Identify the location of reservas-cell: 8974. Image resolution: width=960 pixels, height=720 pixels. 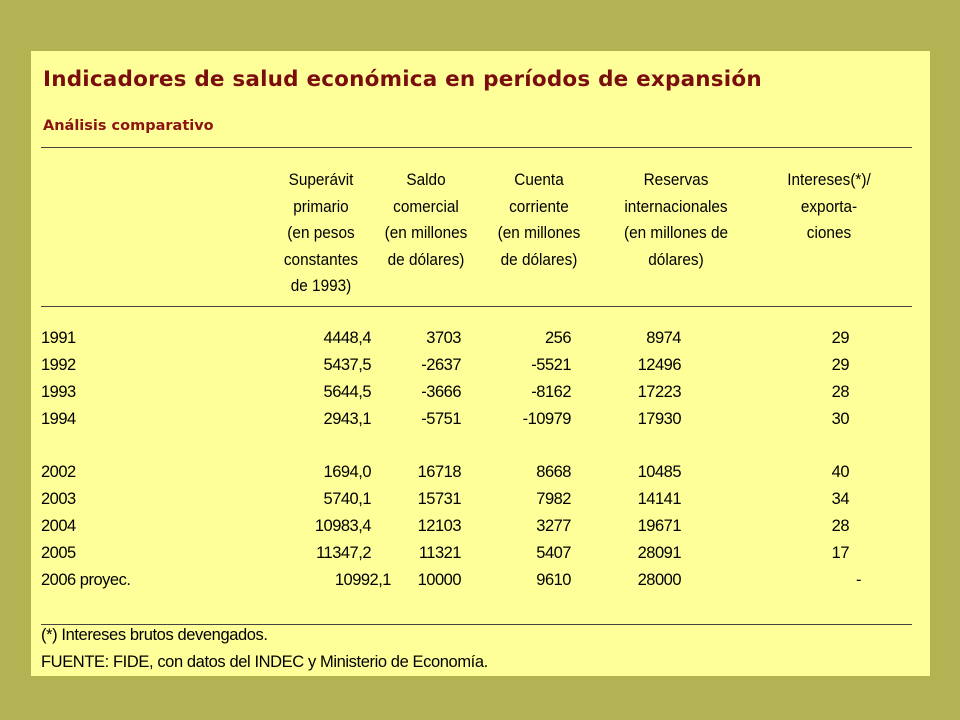
(663, 338).